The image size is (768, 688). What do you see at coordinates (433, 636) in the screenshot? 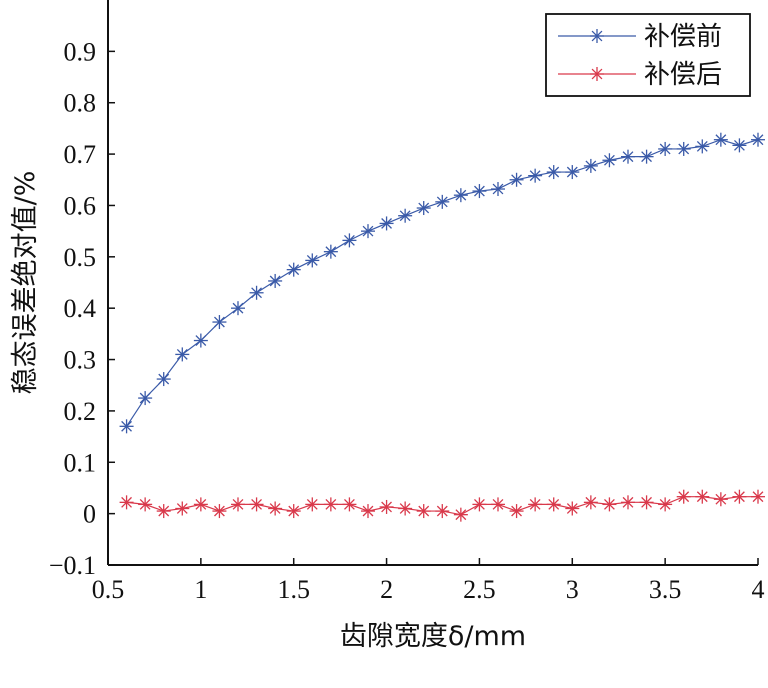
I see `x-axis-label: 齿隙宽度δ/mm` at bounding box center [433, 636].